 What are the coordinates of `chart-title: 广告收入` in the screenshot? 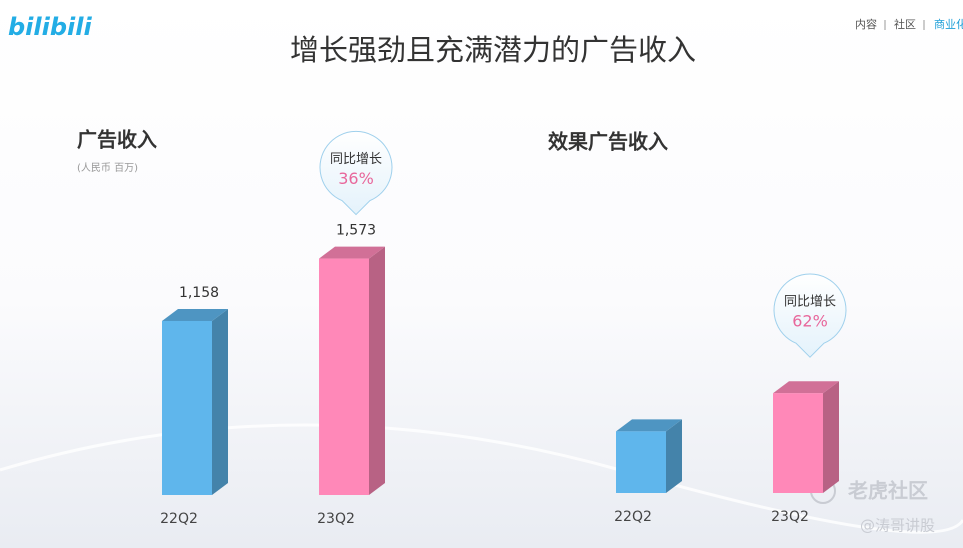 It's located at (117, 140).